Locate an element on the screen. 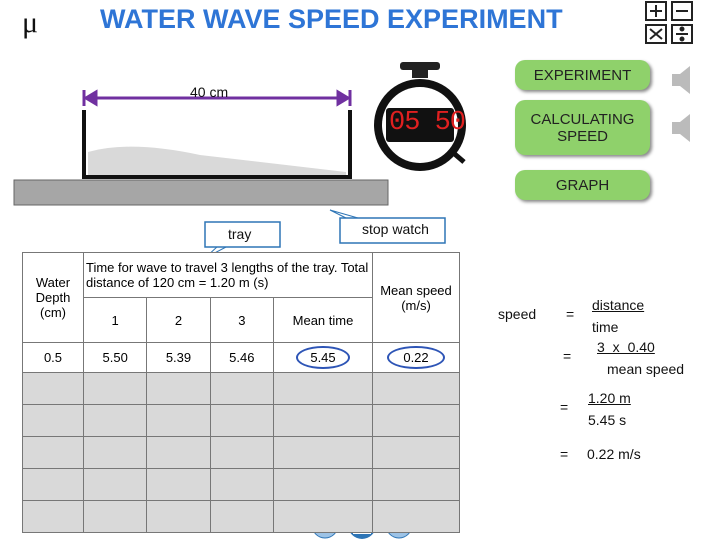 The image size is (720, 540). cell: 5.46 is located at coordinates (242, 357).